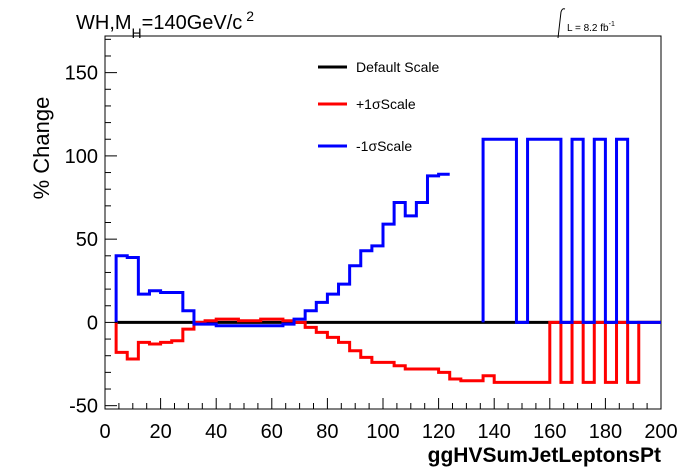 The width and height of the screenshot is (696, 472). I want to click on legend-label: Default Scale, so click(397, 67).